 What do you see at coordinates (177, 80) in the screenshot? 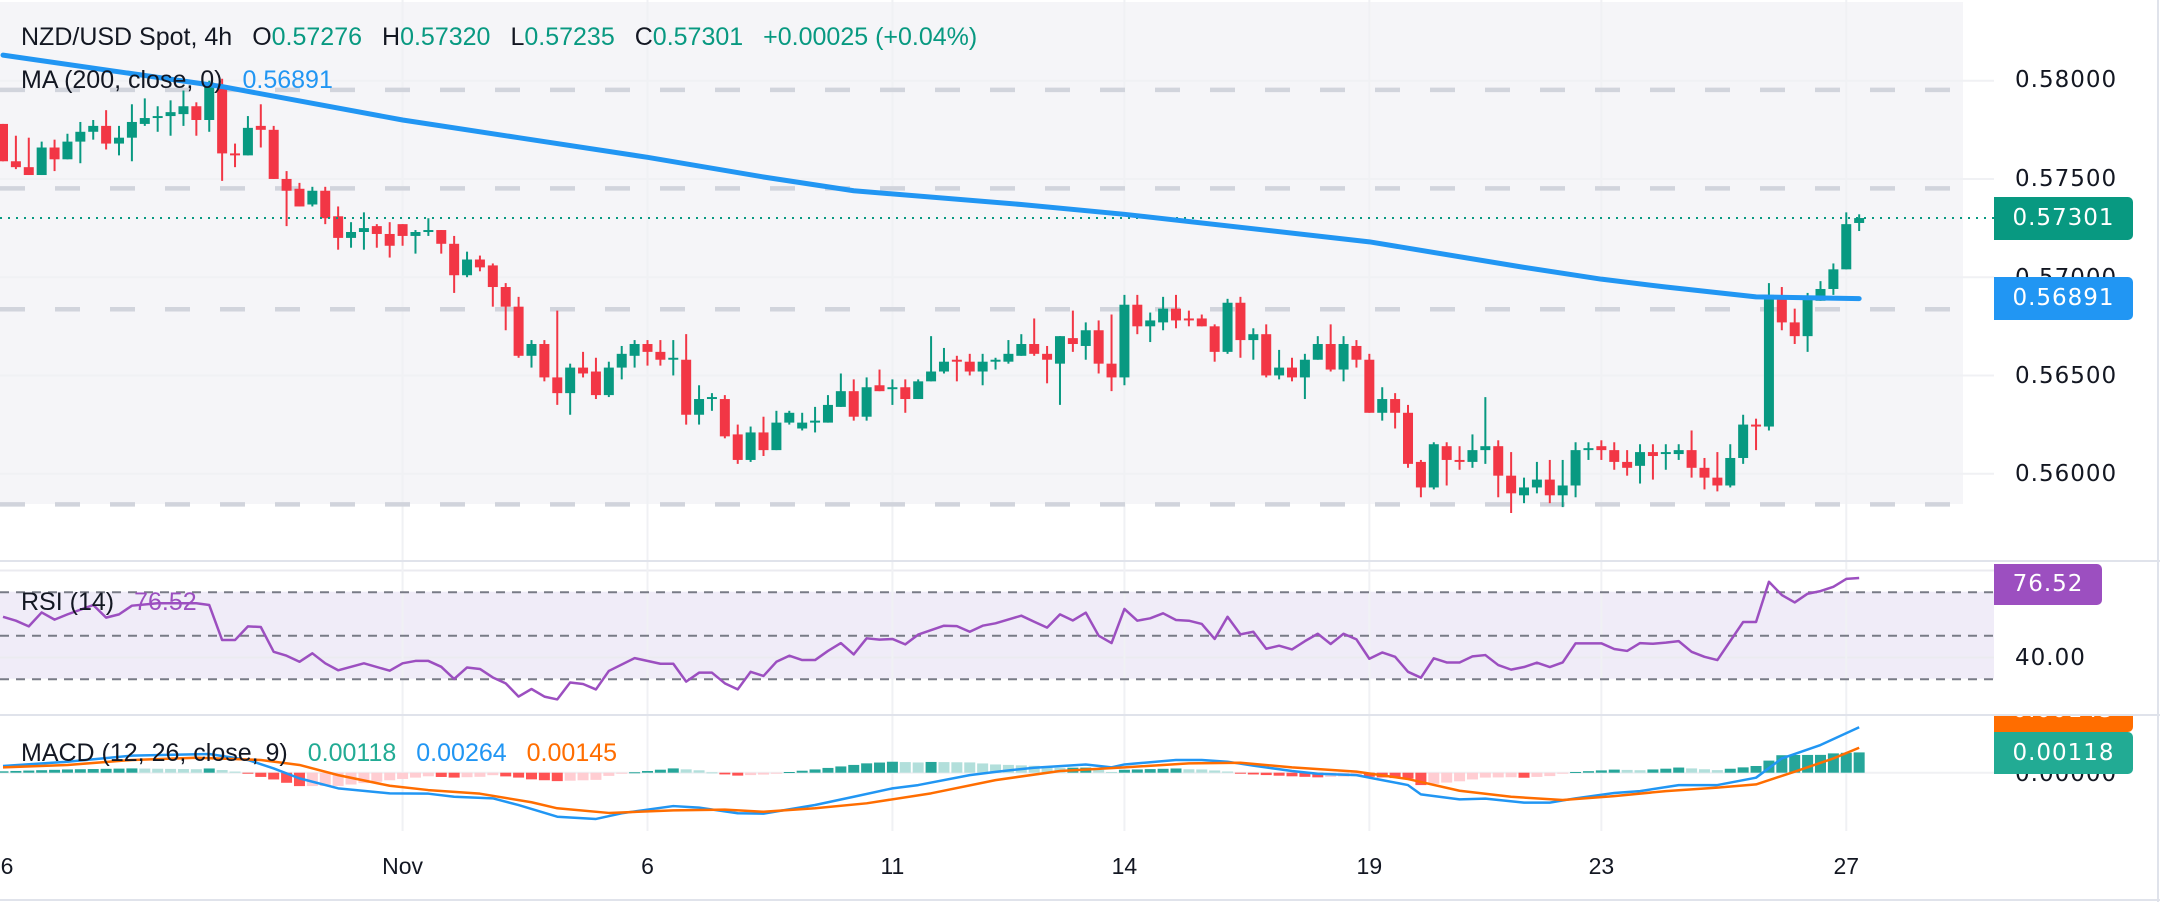
I see `ma-legend: MA (200, close, 0) 0.56891` at bounding box center [177, 80].